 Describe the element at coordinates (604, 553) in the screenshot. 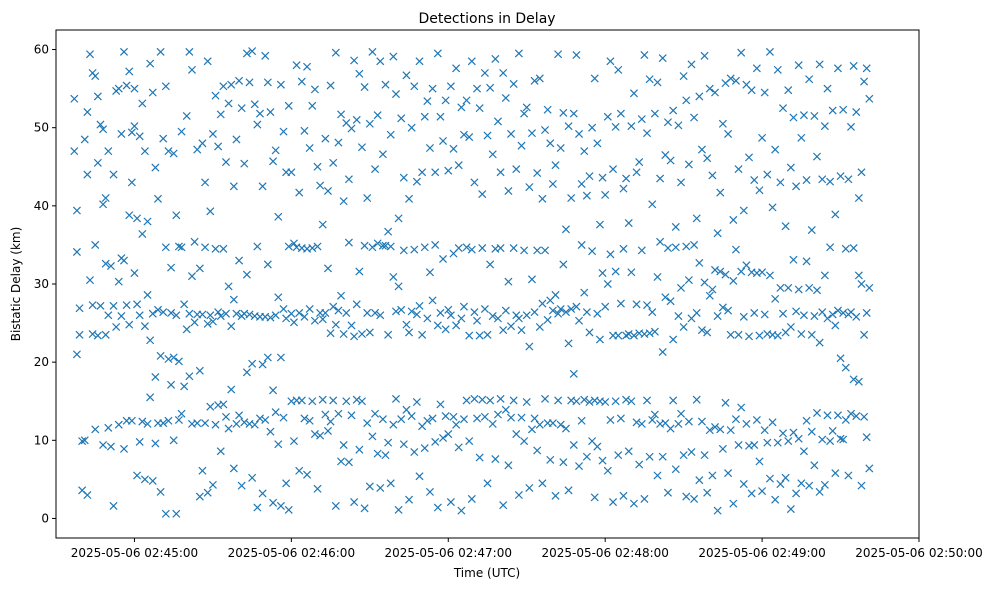

I see `x-tick-label: 2025-05-06 02:48:00` at that location.